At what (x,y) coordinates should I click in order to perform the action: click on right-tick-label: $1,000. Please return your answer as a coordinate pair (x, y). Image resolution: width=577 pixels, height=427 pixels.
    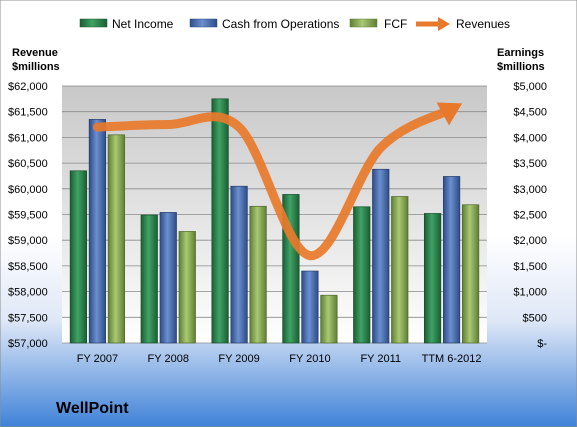
    Looking at the image, I should click on (530, 293).